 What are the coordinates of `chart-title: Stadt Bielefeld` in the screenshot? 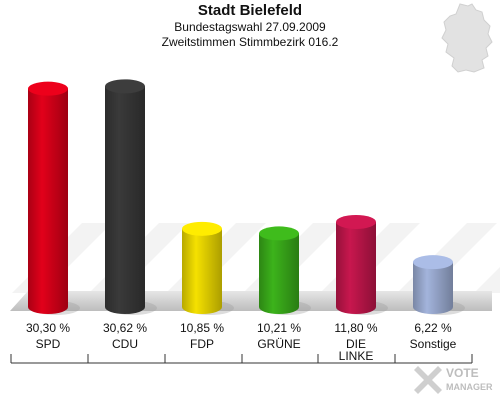 It's located at (250, 10).